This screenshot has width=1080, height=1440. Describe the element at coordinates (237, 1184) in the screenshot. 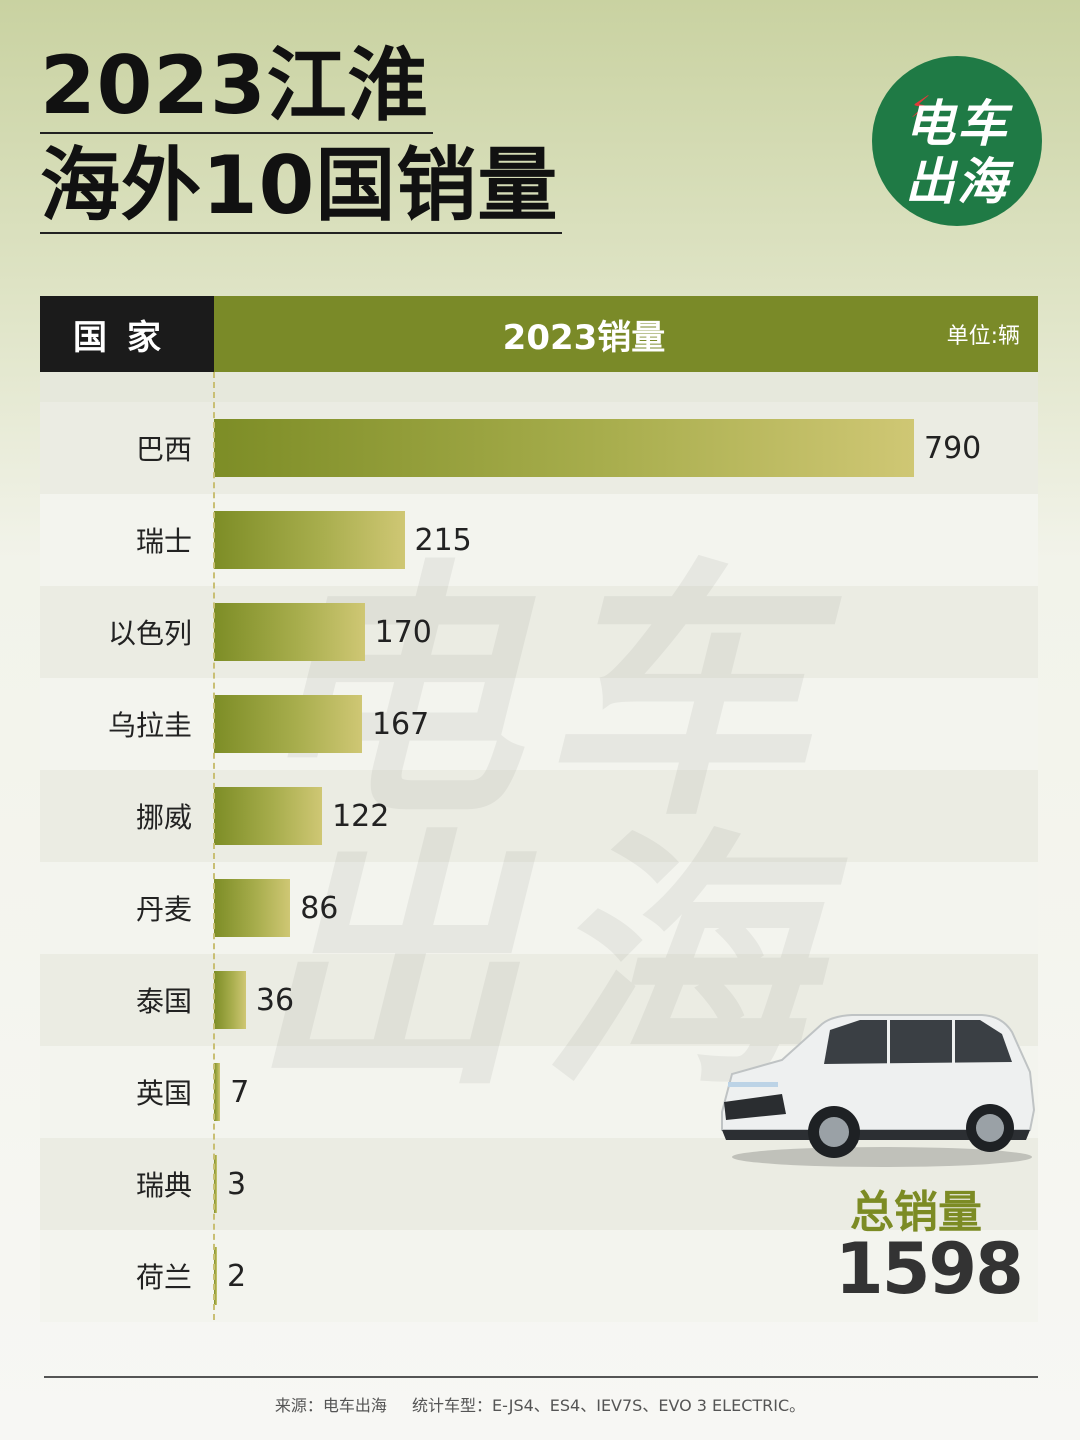

I see `bar-value-label: 3` at that location.